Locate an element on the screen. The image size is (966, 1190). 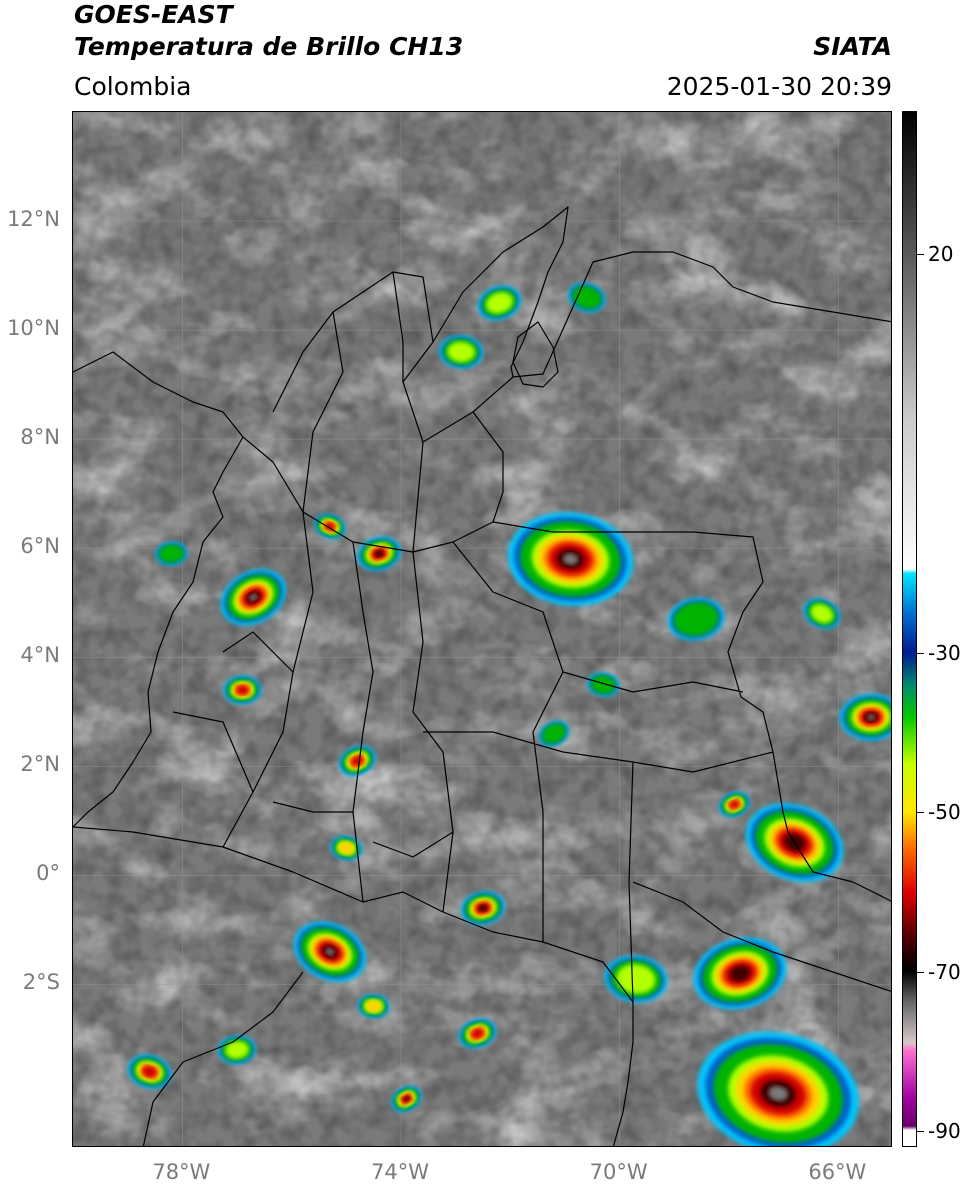
pacific-coastline is located at coordinates (158, 632).